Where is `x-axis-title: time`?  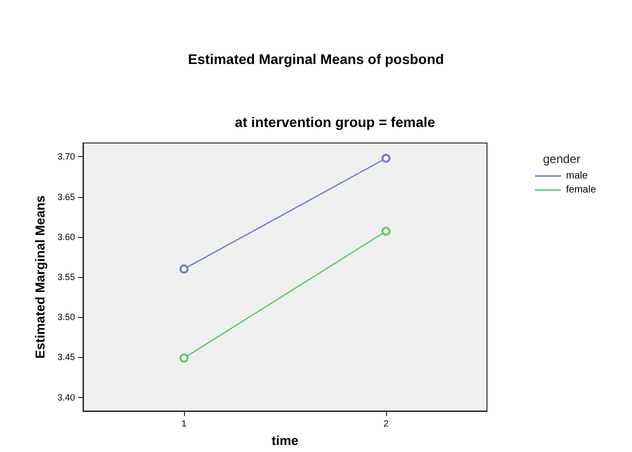
x-axis-title: time is located at coordinates (285, 440).